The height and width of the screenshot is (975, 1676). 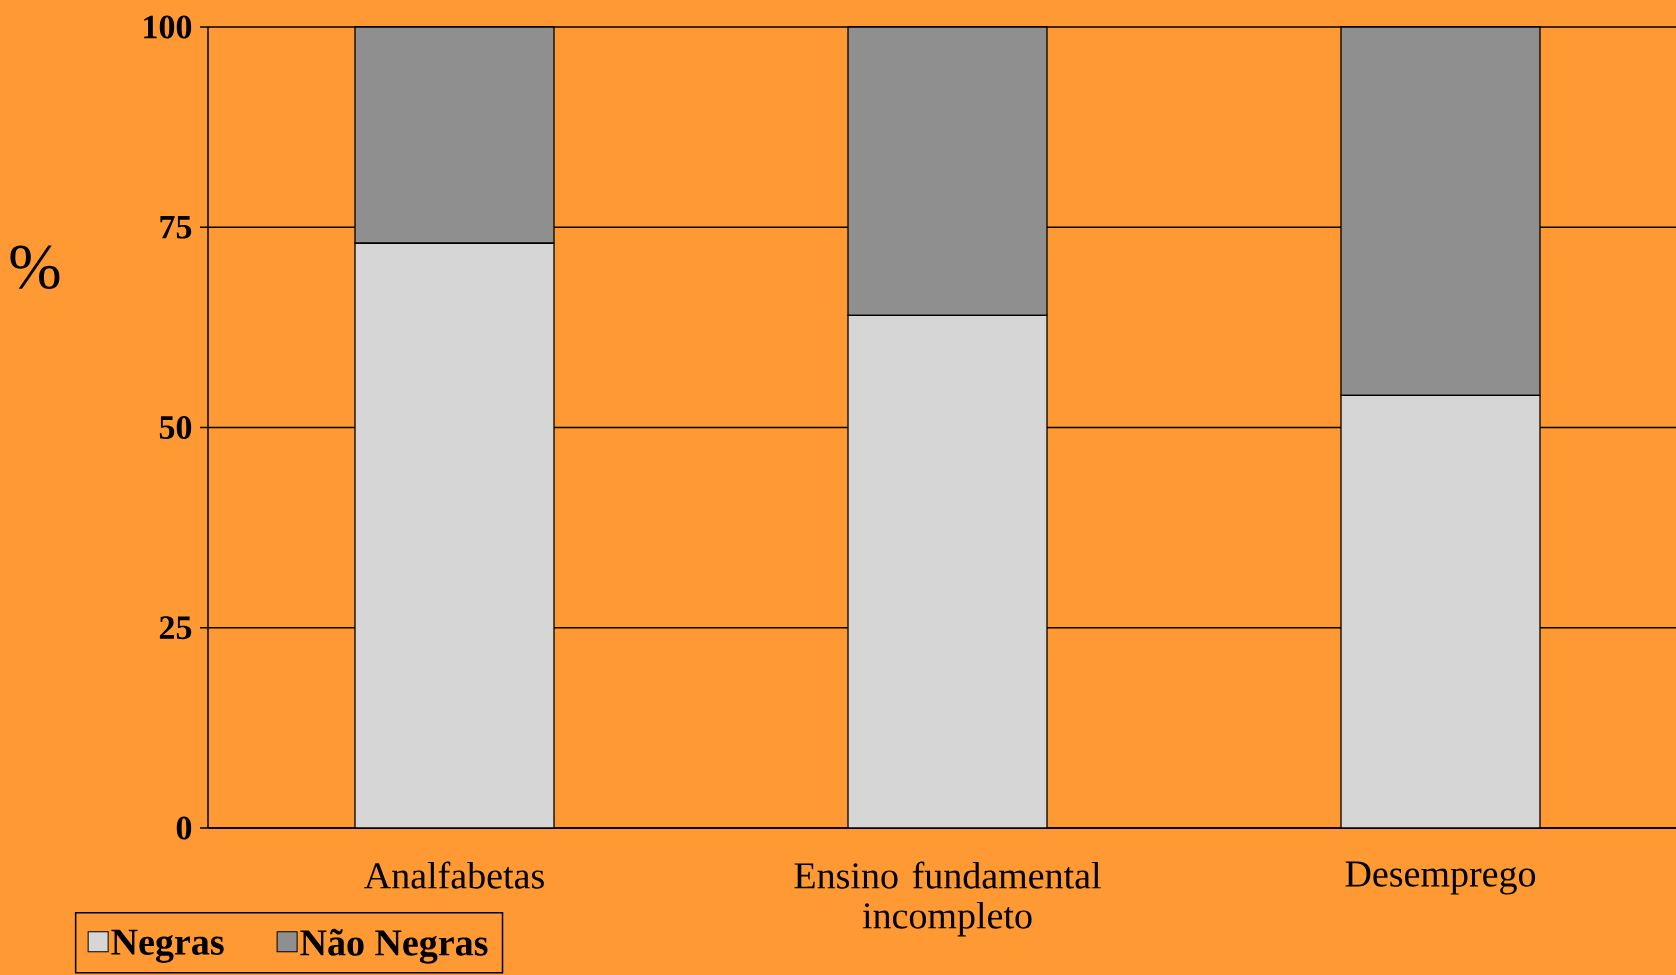 What do you see at coordinates (175, 427) in the screenshot?
I see `y-tick-label: 50` at bounding box center [175, 427].